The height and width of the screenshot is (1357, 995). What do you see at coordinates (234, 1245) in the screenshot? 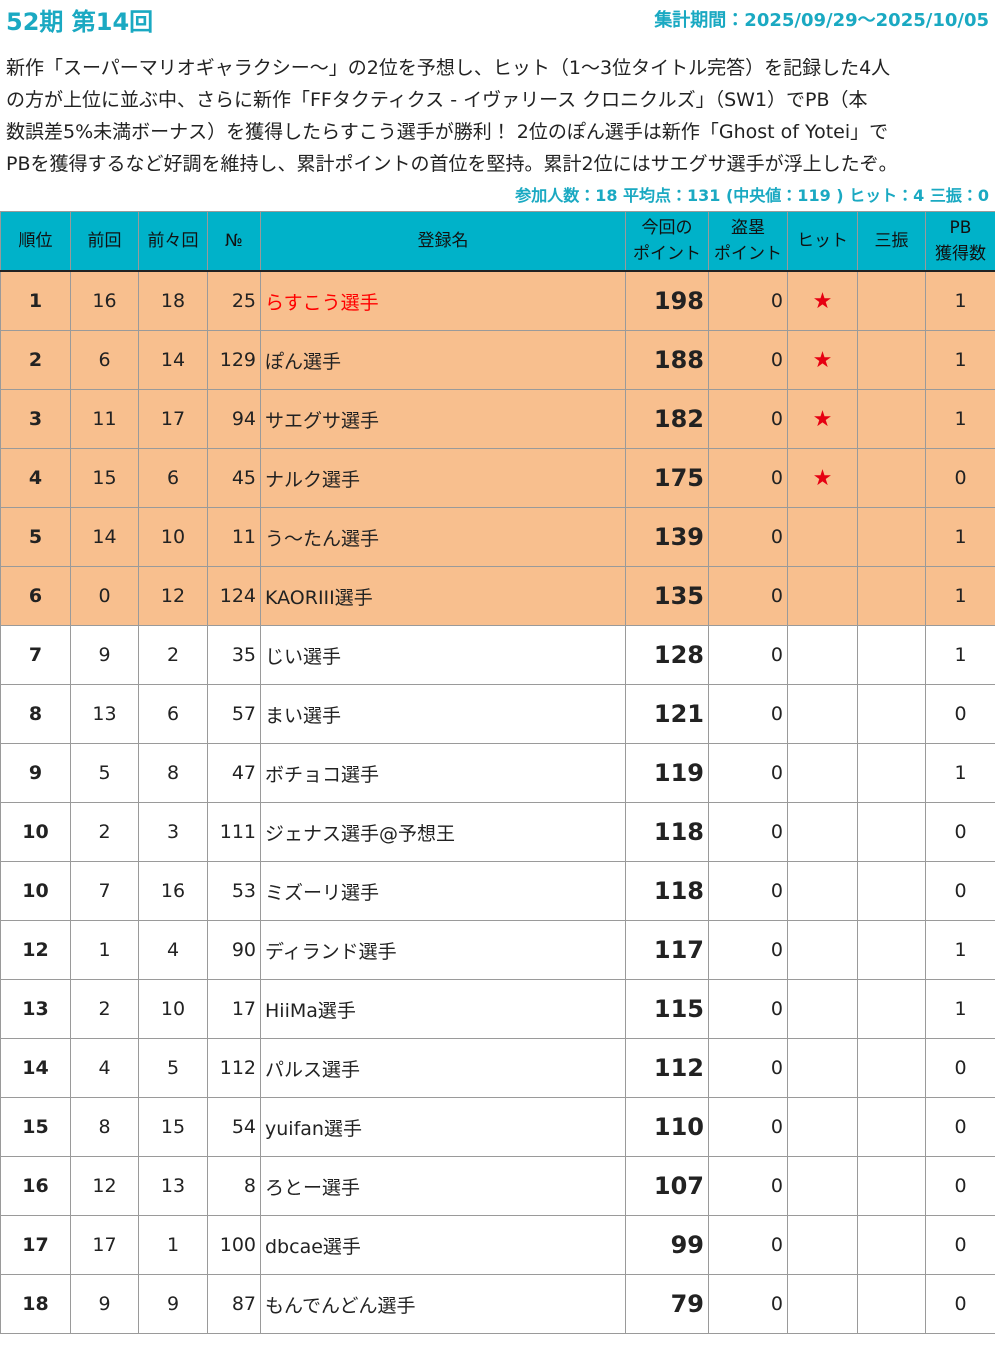
I see `no-cell: 100` at bounding box center [234, 1245].